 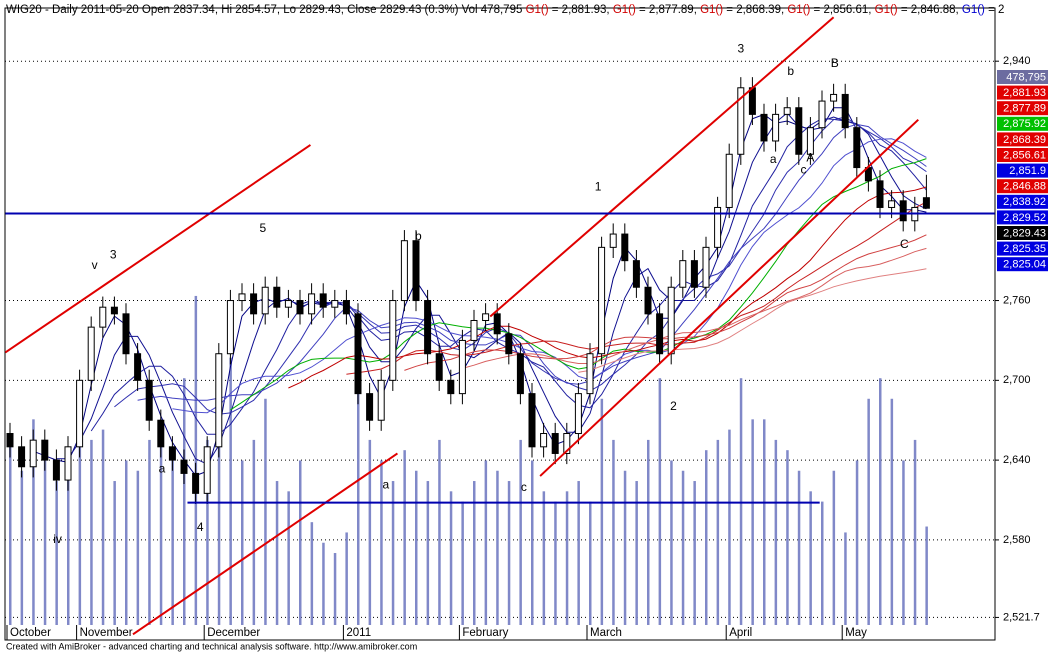 What do you see at coordinates (810, 157) in the screenshot?
I see `wave-label: A` at bounding box center [810, 157].